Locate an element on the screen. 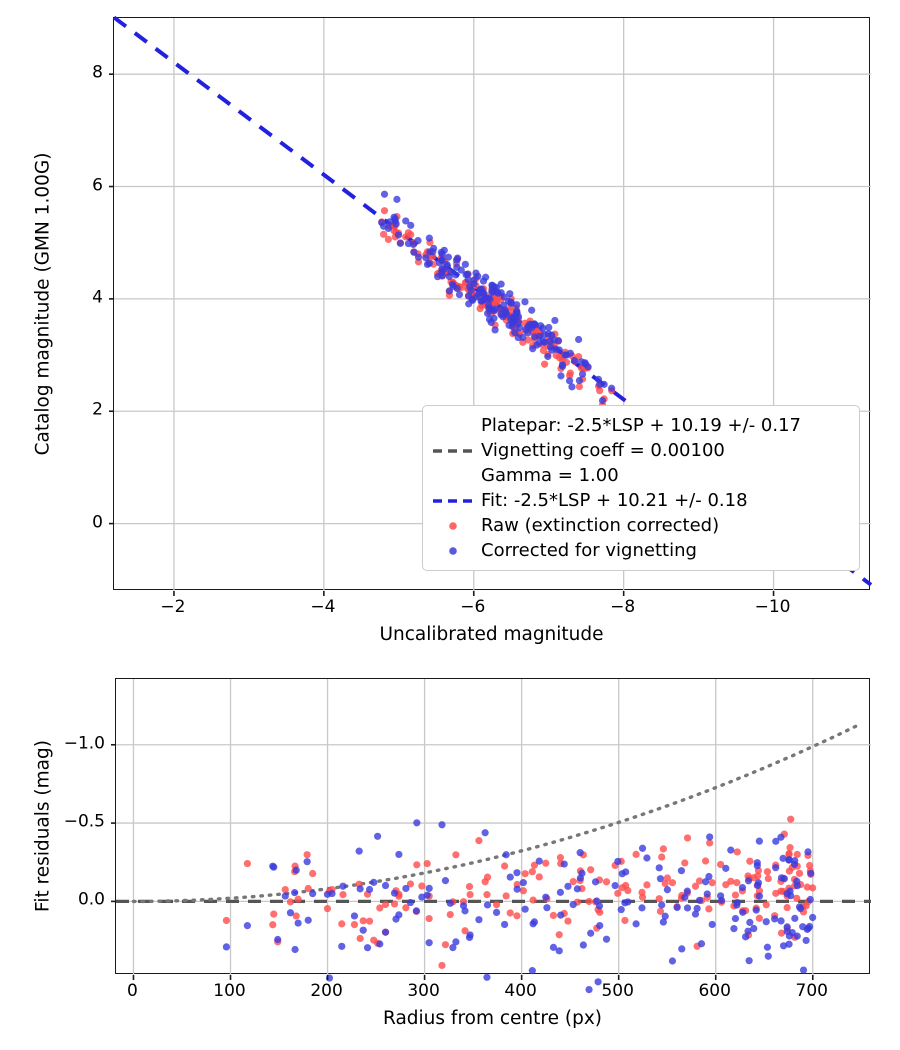  red-dot-marker-icon is located at coordinates (453, 525).